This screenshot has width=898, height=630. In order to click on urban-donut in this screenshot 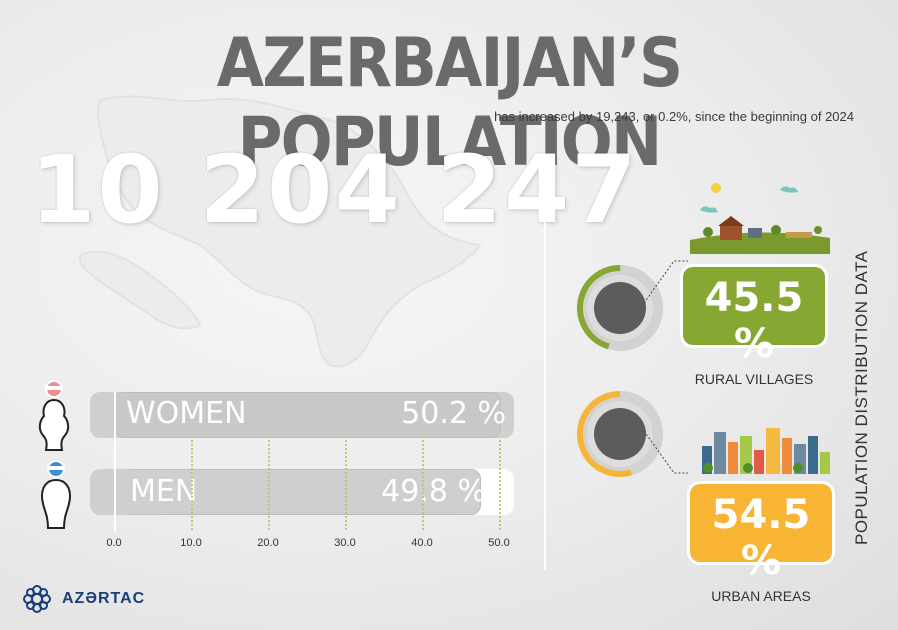, I will do `click(620, 434)`.